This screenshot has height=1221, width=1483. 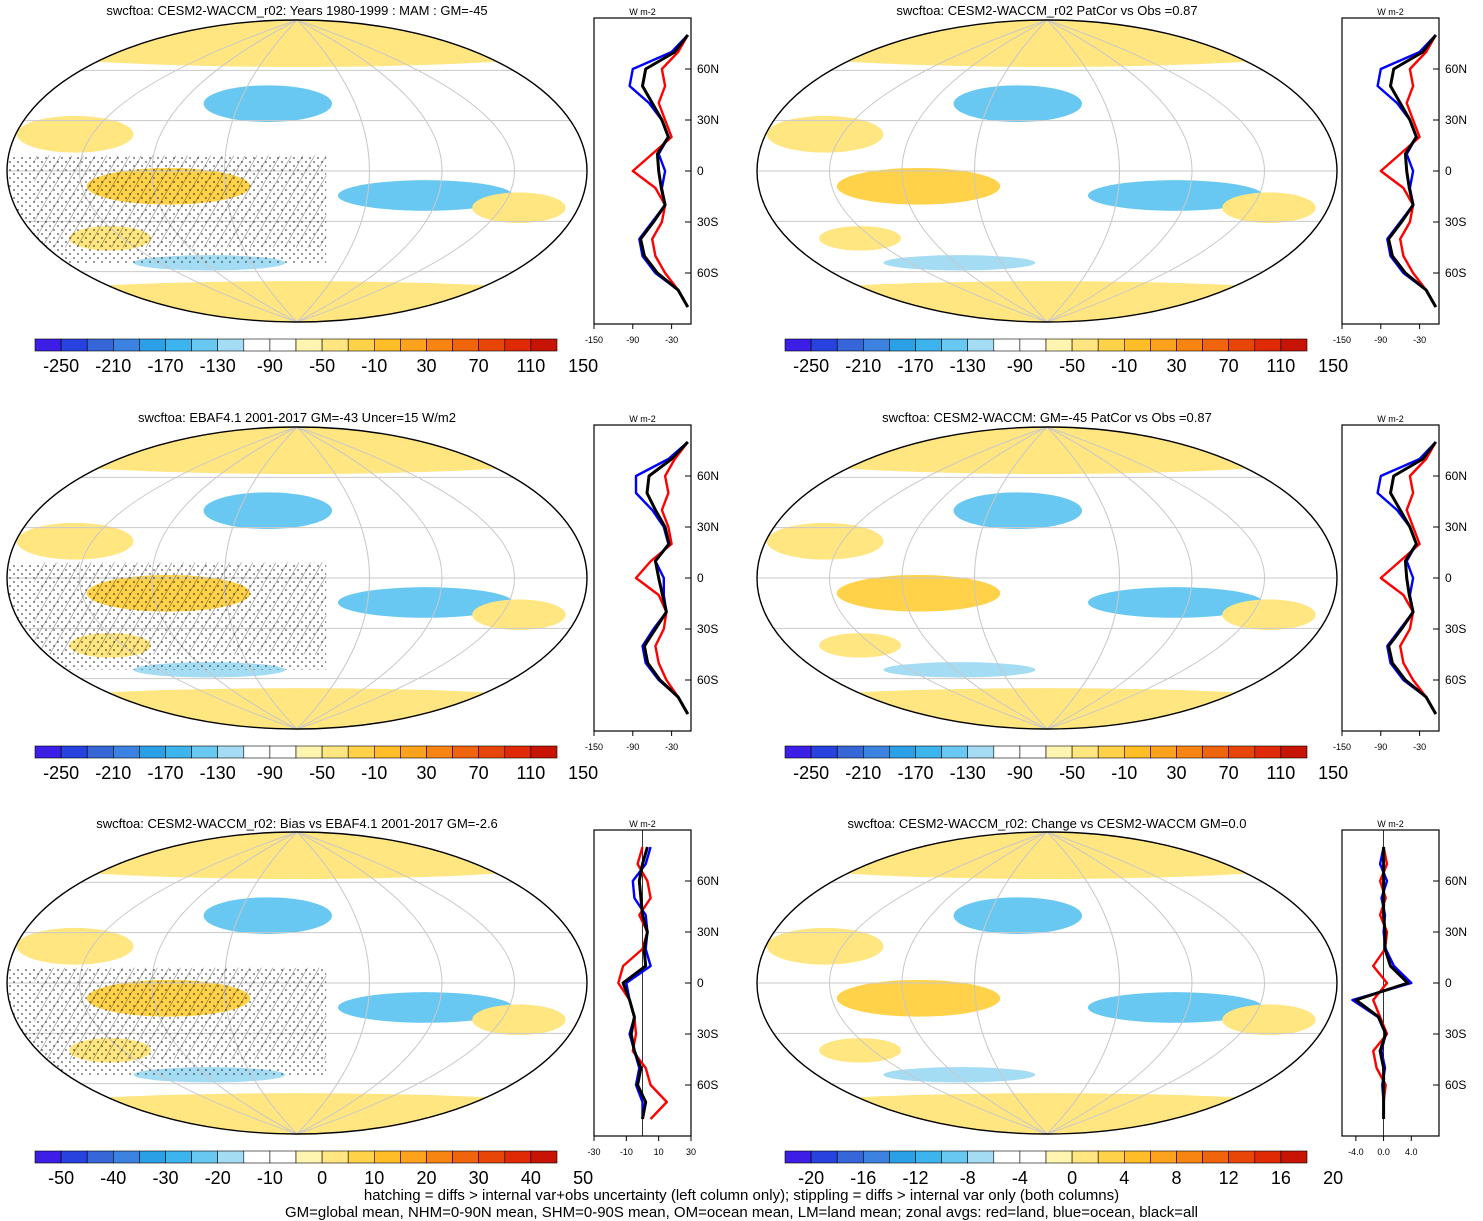 What do you see at coordinates (1281, 773) in the screenshot?
I see `colorbar-tick-label: 110` at bounding box center [1281, 773].